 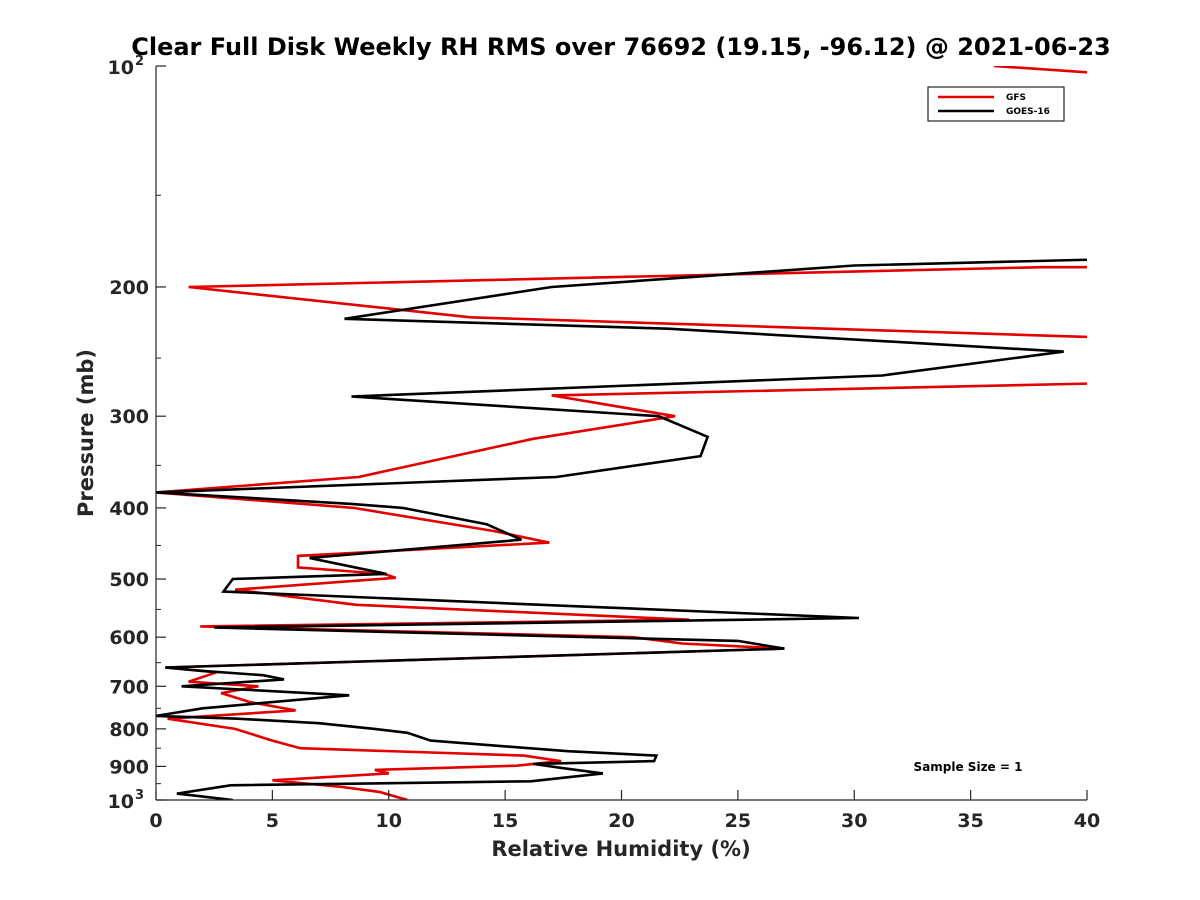 I want to click on legend-label-goes16: GOES-16, so click(x=1028, y=112).